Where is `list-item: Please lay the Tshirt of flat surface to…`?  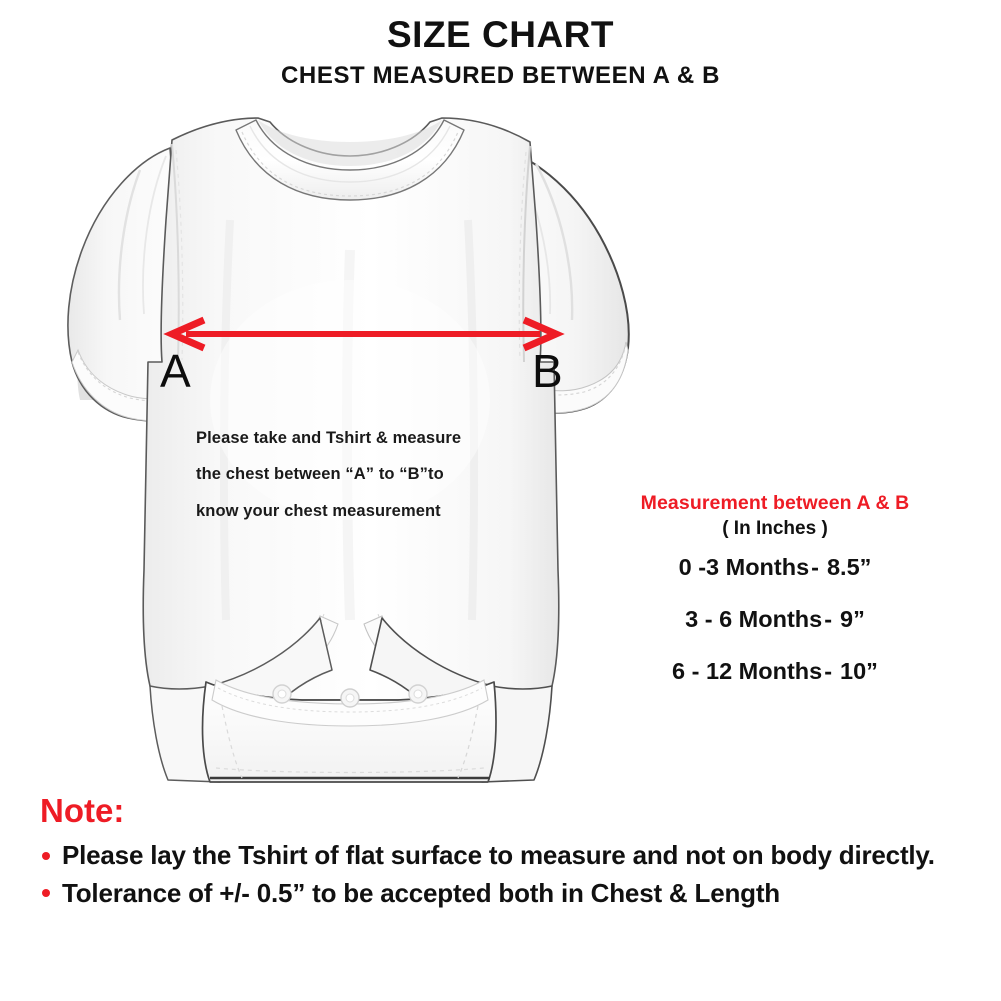 list-item: Please lay the Tshirt of flat surface to… is located at coordinates (505, 855).